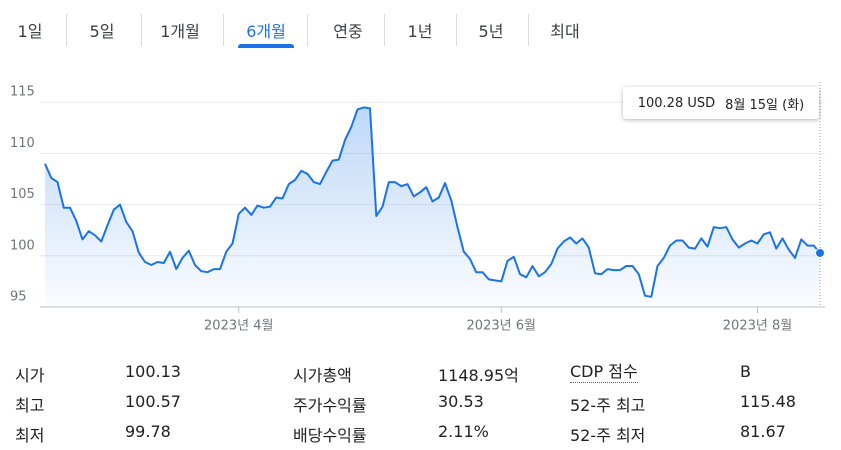 This screenshot has width=841, height=450. Describe the element at coordinates (266, 46) in the screenshot. I see `tab-underline` at that location.